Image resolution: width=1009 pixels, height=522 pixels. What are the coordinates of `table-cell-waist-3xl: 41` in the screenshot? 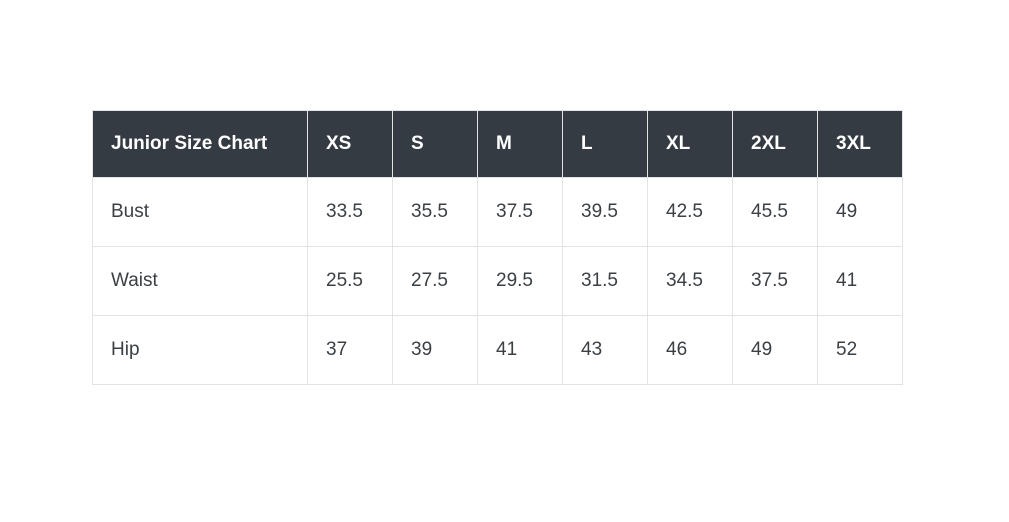 It's located at (860, 281).